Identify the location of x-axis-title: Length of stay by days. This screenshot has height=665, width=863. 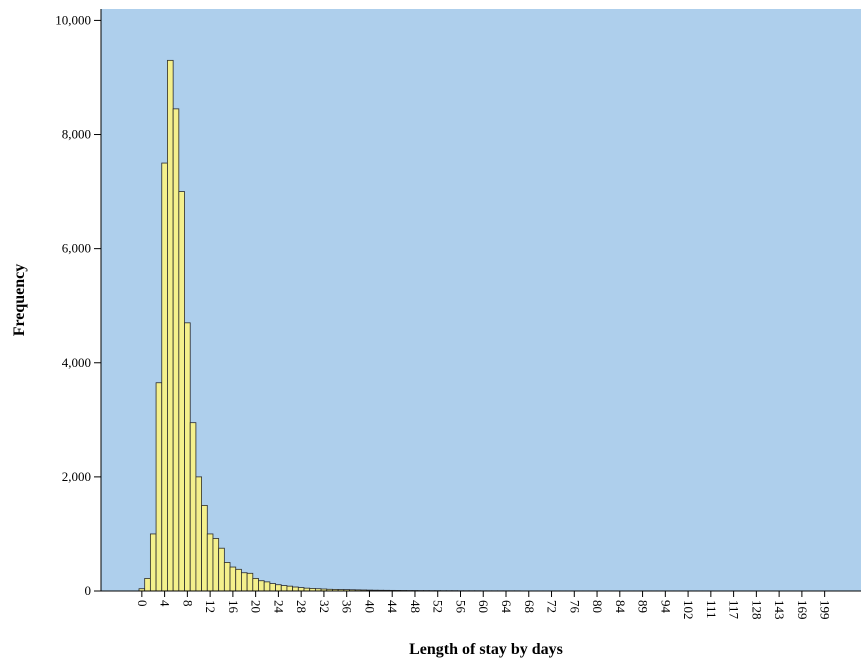
(486, 649).